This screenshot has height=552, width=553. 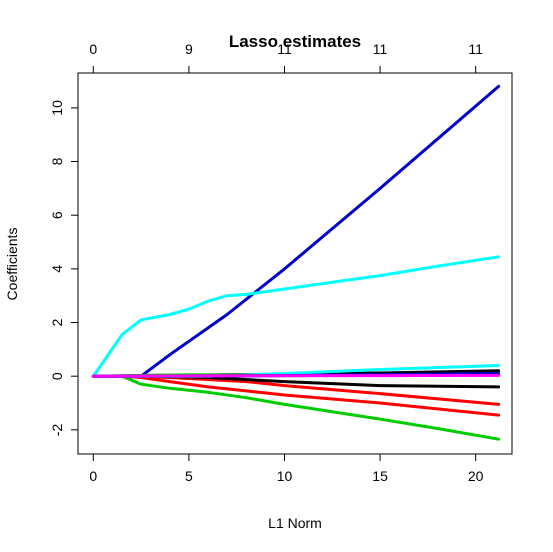 I want to click on y-tick-label: 10, so click(x=57, y=108).